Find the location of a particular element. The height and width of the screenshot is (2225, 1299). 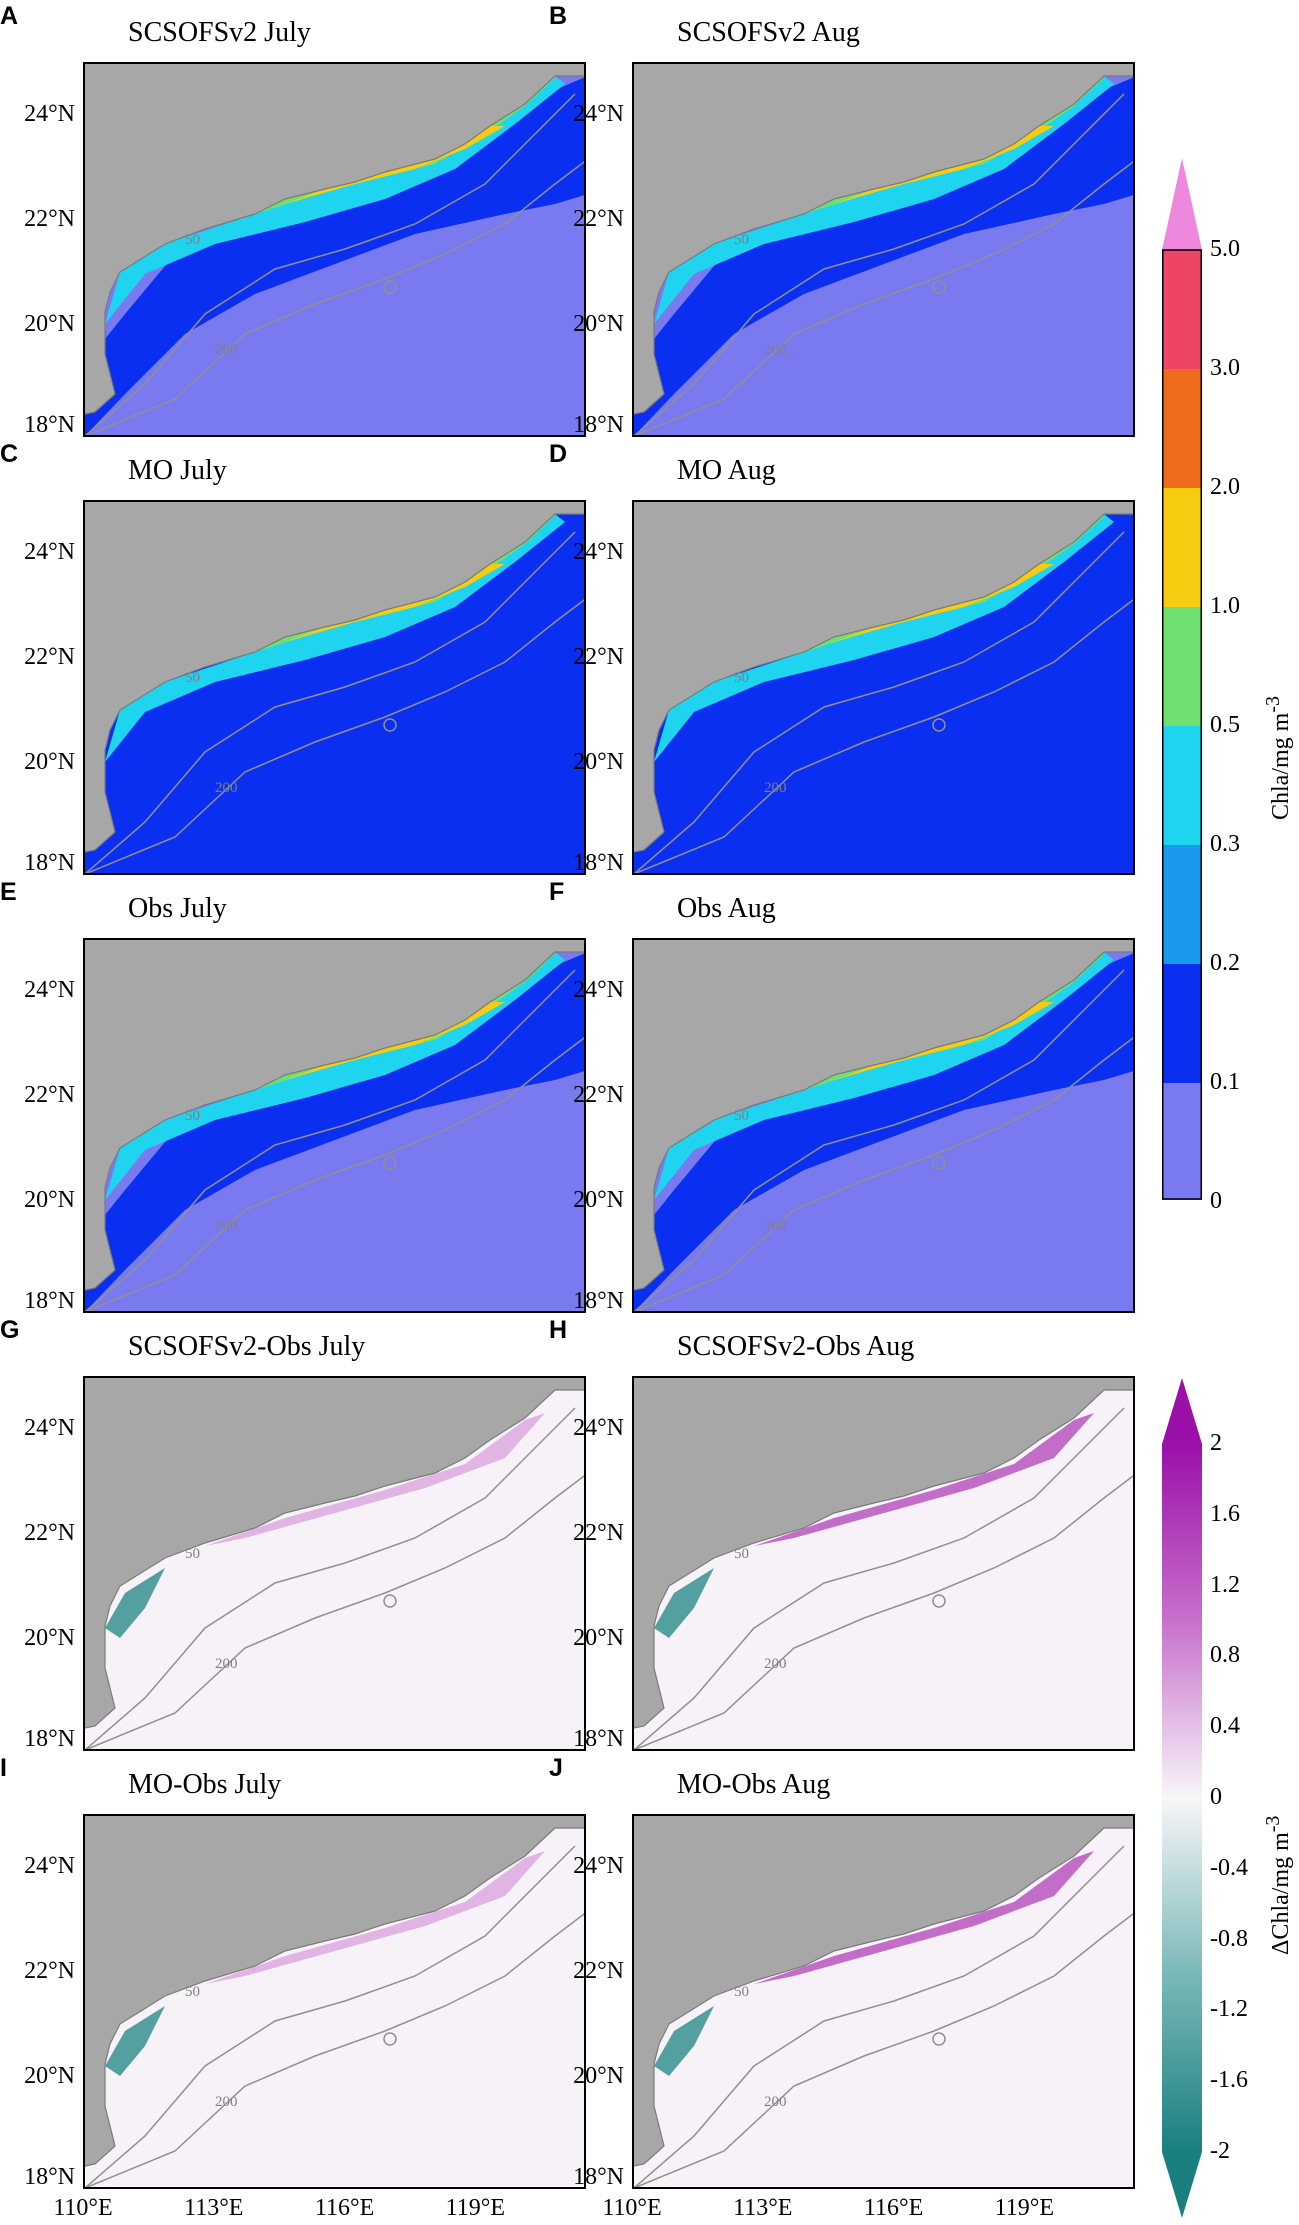

diff-band-negative is located at coordinates (135, 2041).